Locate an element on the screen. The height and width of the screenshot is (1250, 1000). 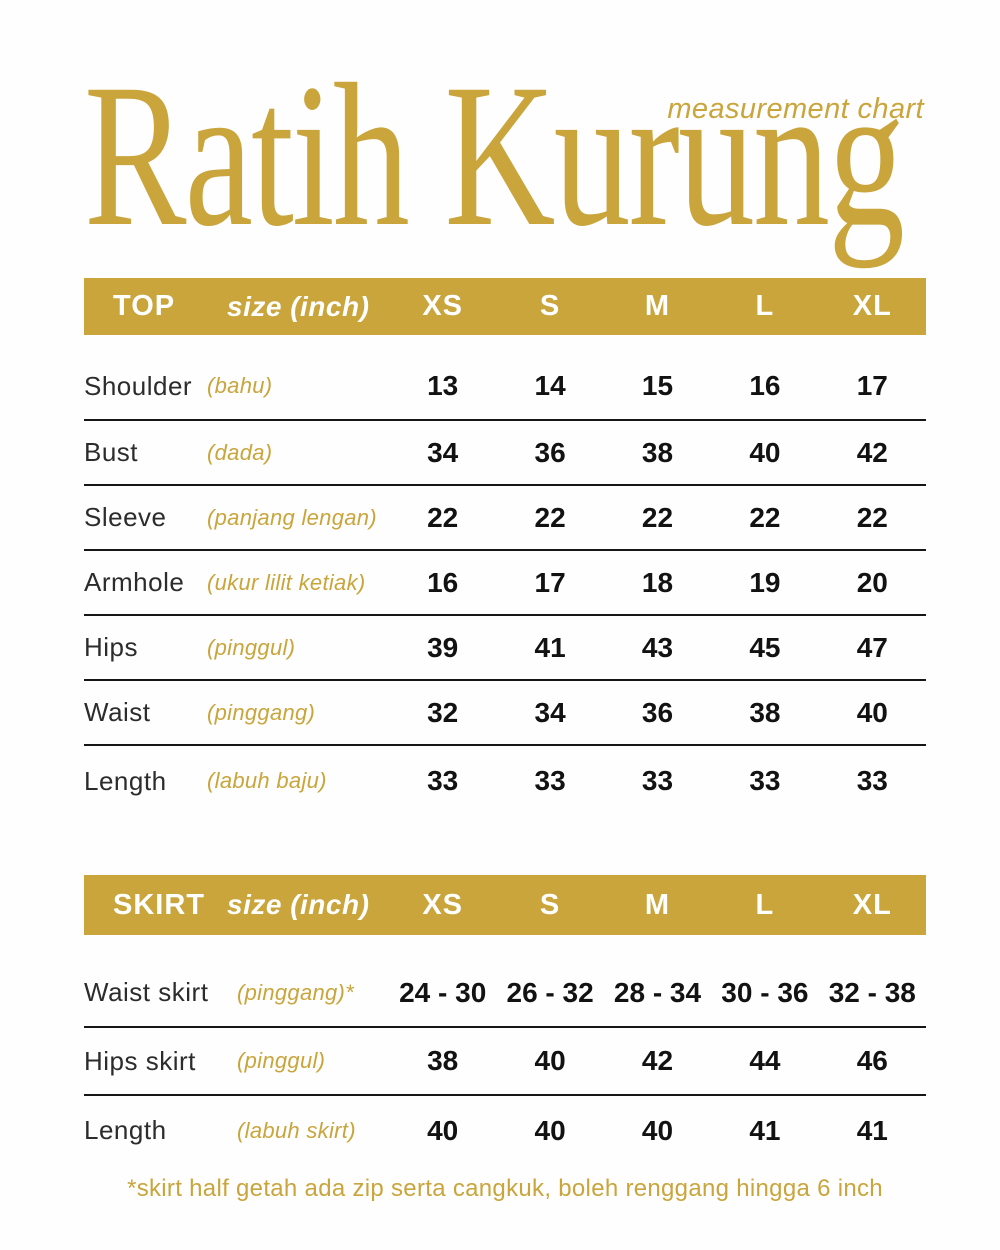
brand-title: Ratih Kurung is located at coordinates (494, 155).